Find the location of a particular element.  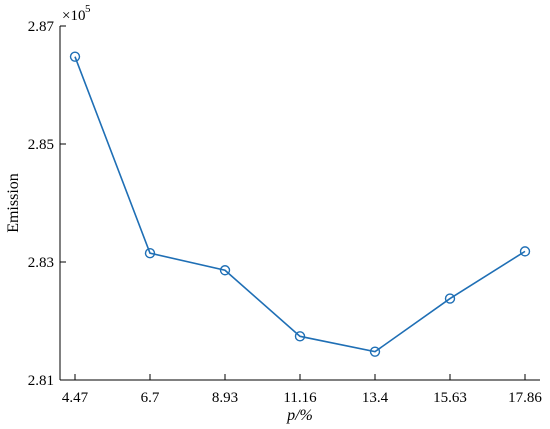

y-tick-label: 2.85 is located at coordinates (41, 145).